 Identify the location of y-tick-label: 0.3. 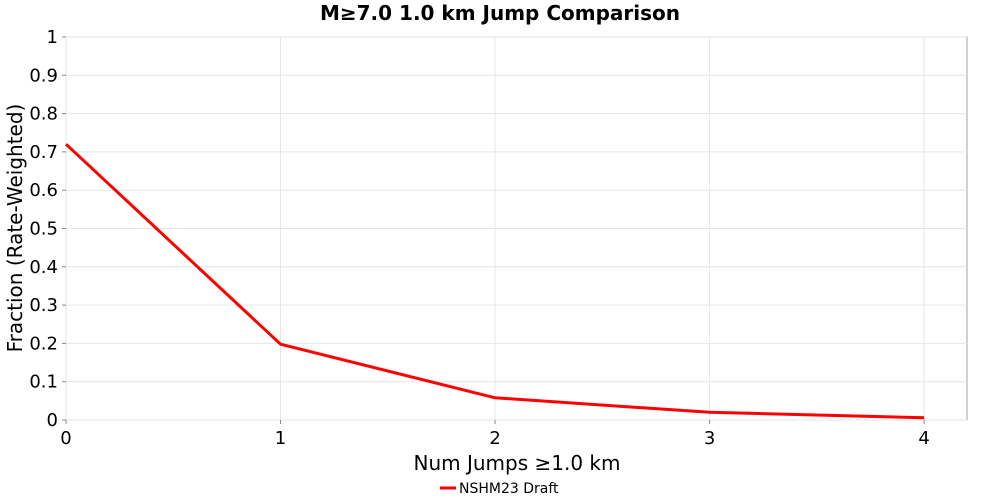
(43, 305).